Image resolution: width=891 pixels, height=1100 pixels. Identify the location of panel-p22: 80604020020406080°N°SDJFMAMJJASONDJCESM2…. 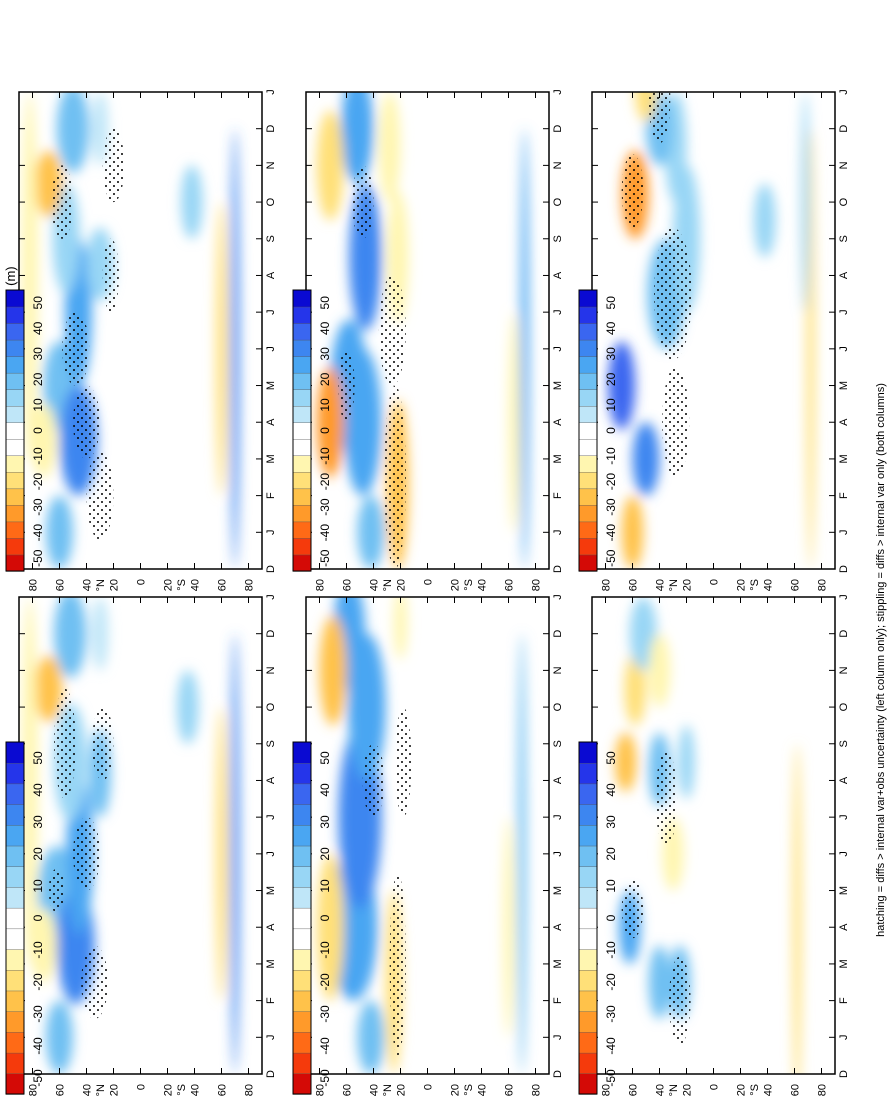
(427, 340).